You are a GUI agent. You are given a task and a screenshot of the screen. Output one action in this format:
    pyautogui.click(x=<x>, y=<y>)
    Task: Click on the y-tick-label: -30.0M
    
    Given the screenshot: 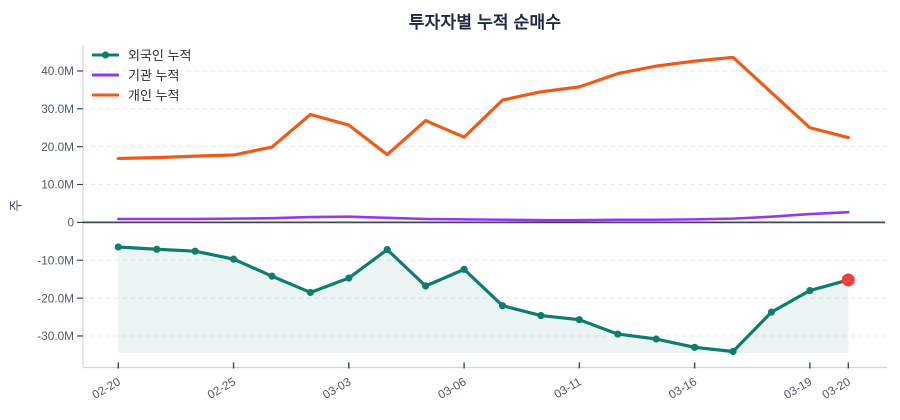 What is the action you would take?
    pyautogui.click(x=55, y=336)
    